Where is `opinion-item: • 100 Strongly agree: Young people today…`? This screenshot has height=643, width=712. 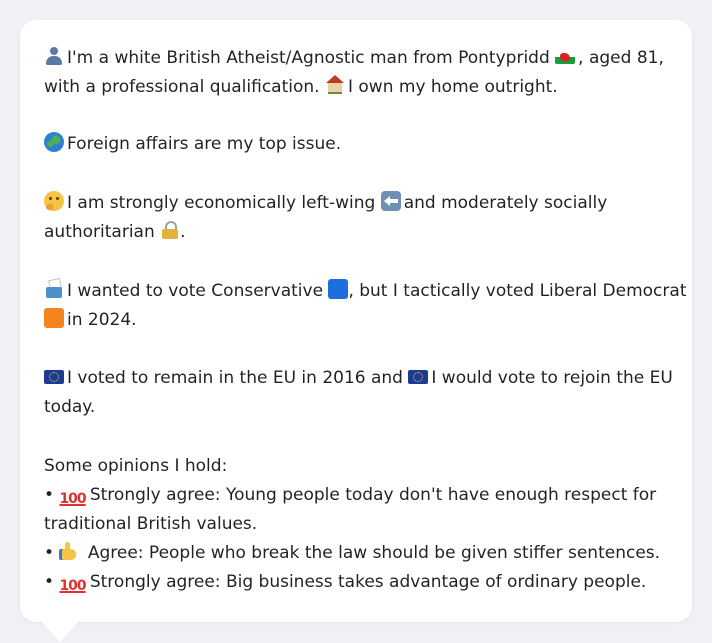
opinion-item: • 100 Strongly agree: Young people today… is located at coordinates (356, 495).